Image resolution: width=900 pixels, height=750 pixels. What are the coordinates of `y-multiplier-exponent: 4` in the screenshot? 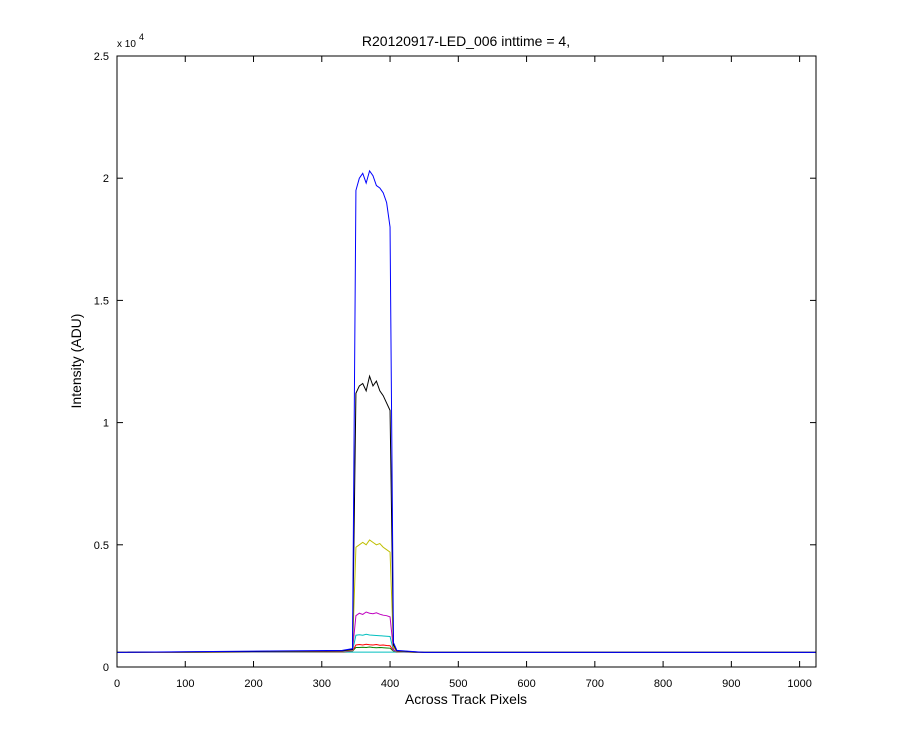 It's located at (141, 37).